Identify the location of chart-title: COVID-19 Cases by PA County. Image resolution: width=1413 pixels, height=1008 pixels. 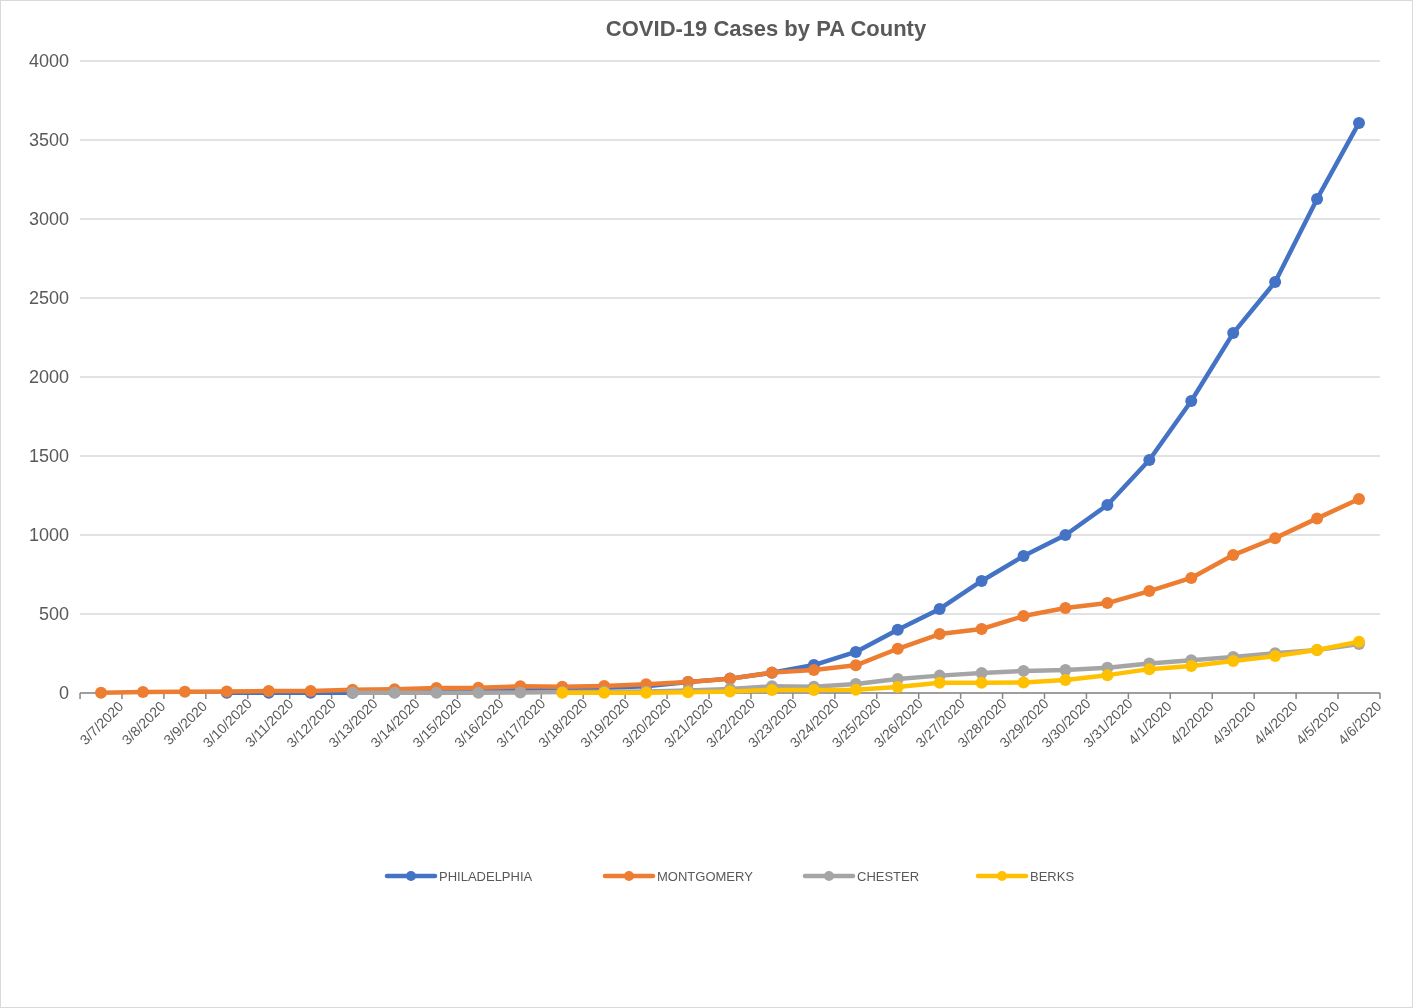
(766, 28).